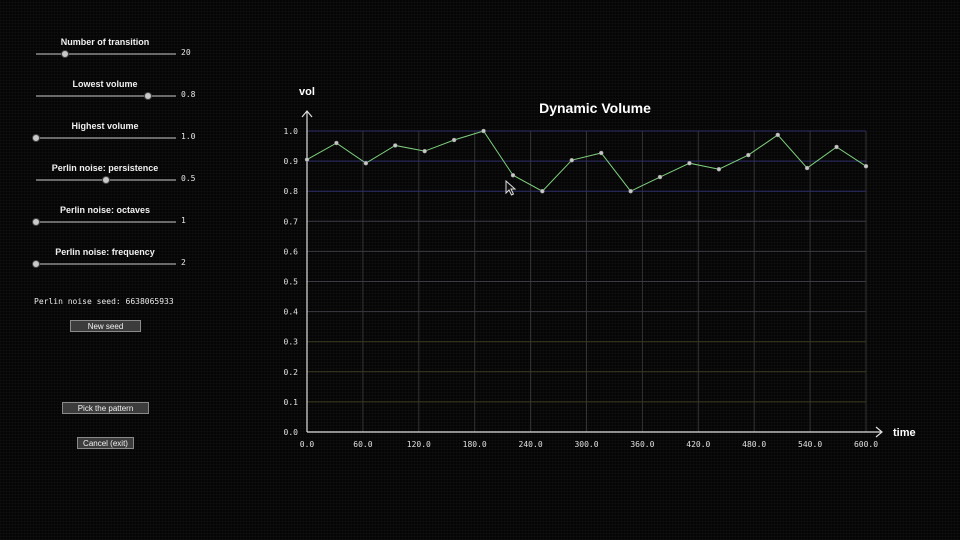 The height and width of the screenshot is (540, 960). I want to click on y-tick-label: 0.2, so click(291, 372).